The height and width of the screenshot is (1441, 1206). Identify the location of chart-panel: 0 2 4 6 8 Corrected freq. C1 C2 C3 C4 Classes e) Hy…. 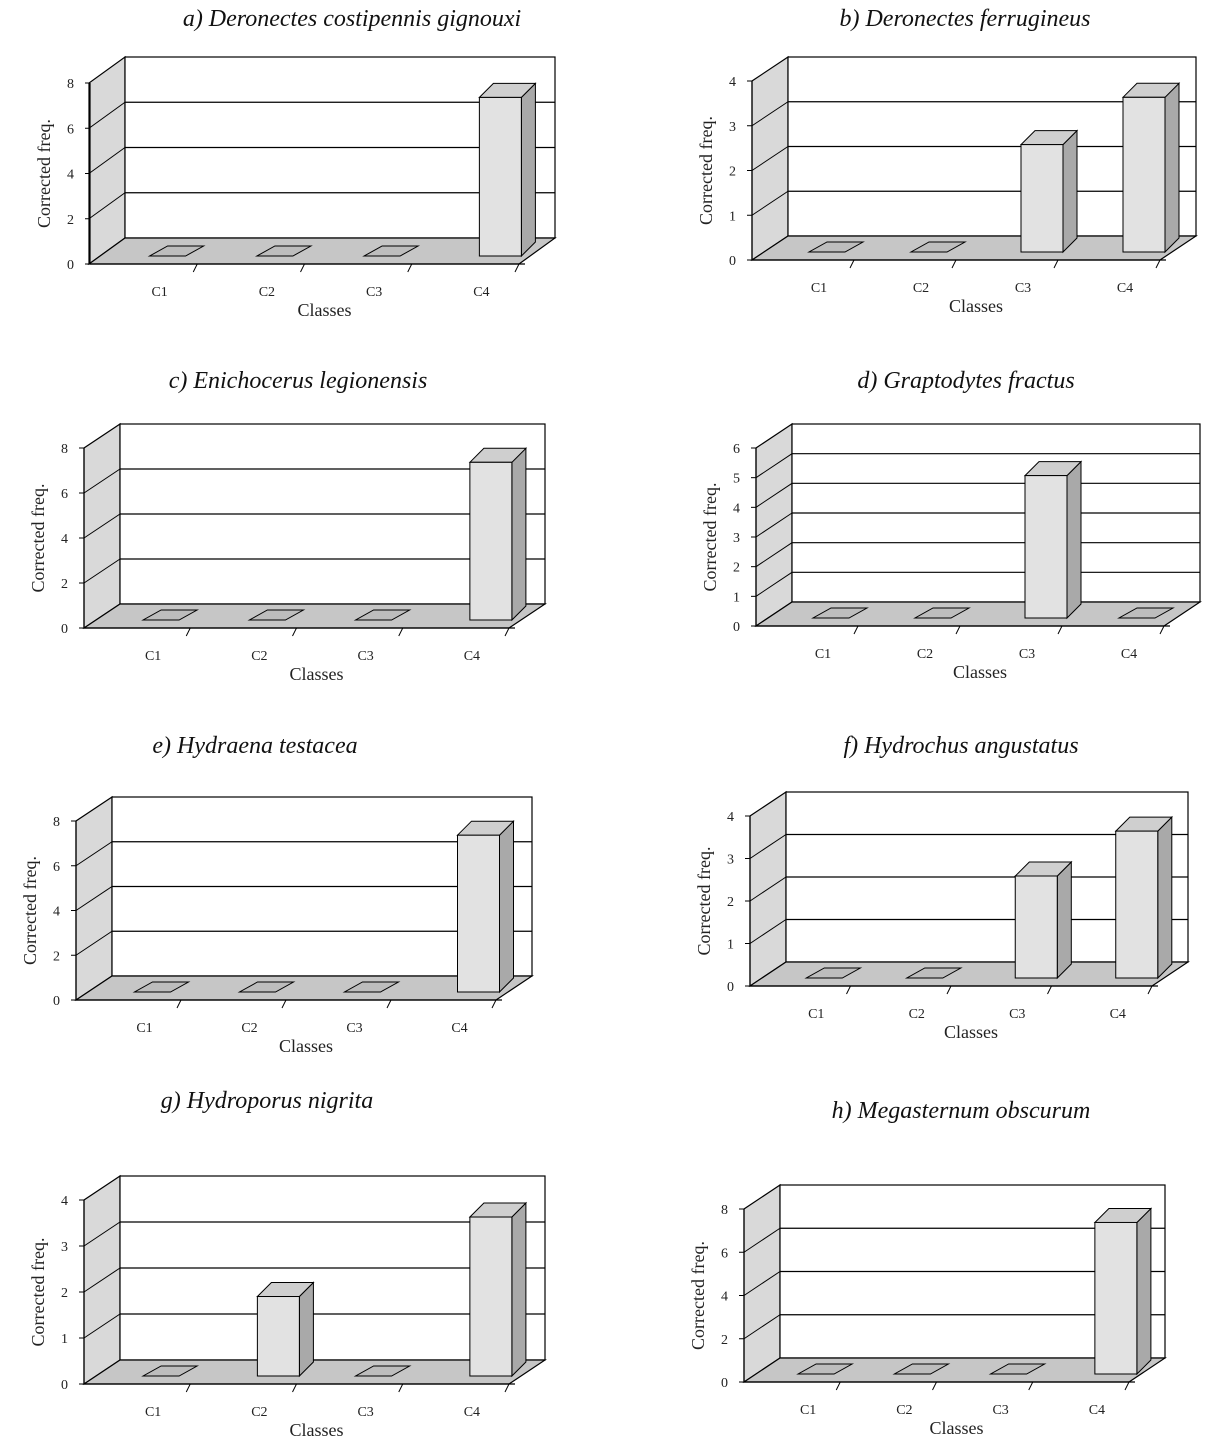
(277, 894).